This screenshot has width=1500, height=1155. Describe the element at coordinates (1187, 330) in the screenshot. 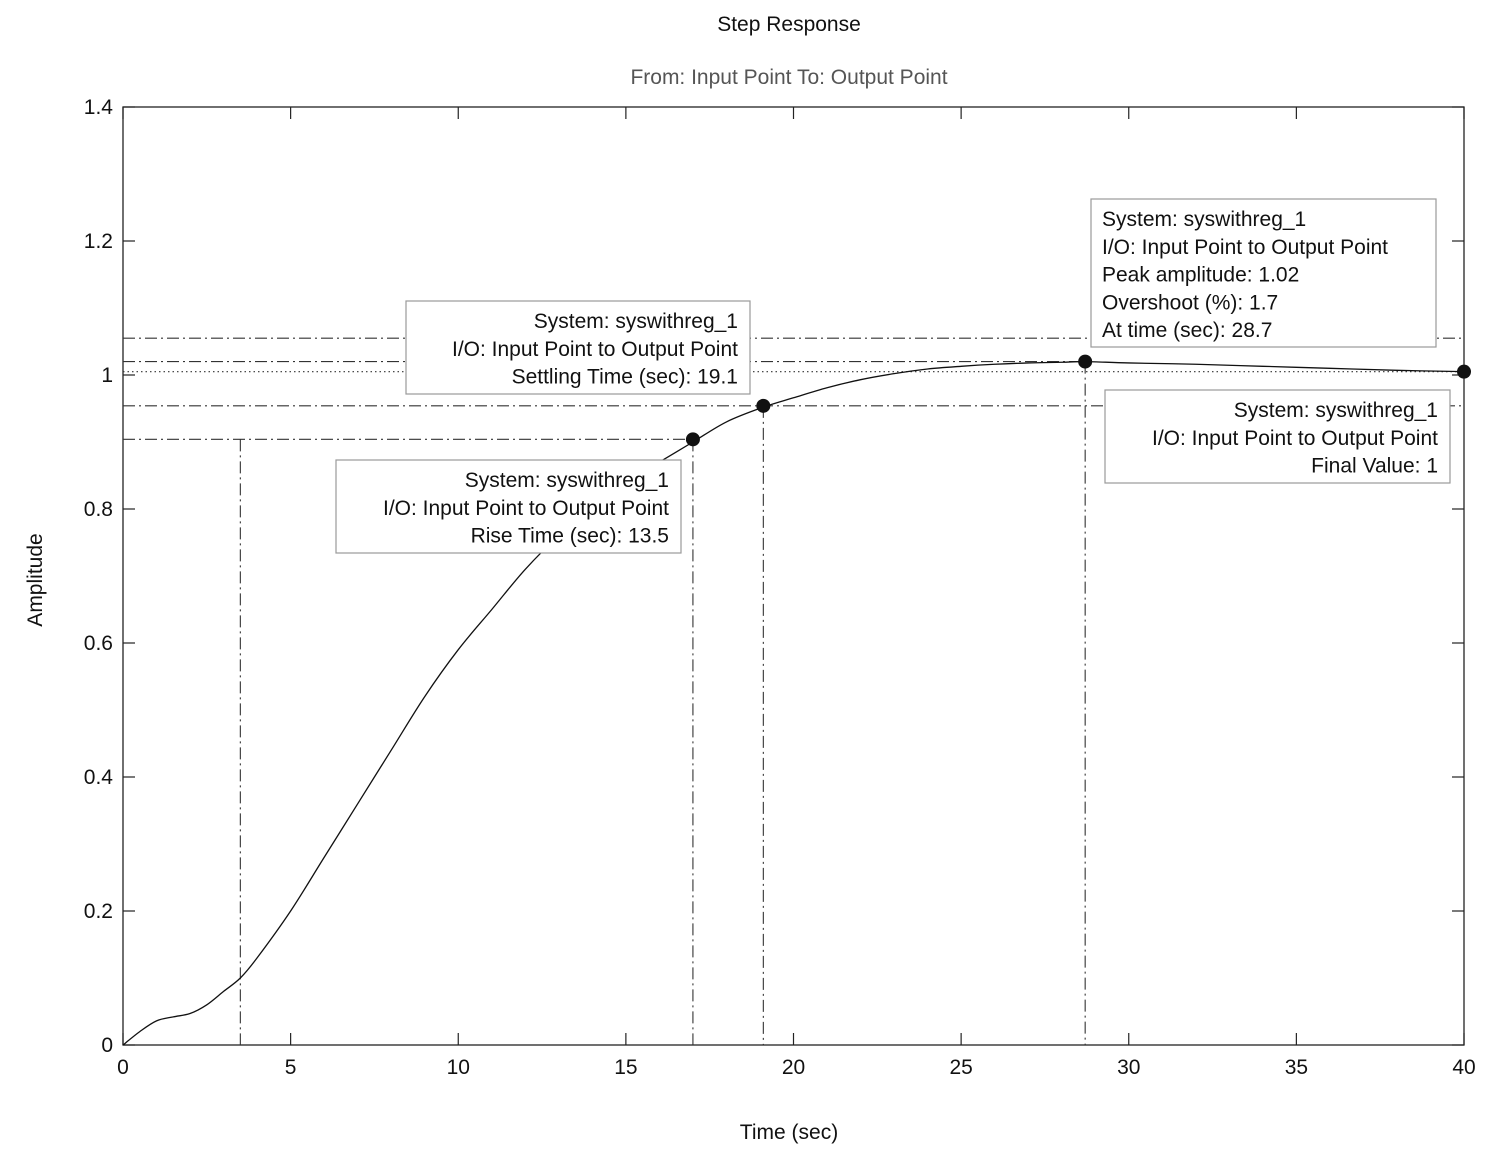

I see `peak-datatip-line: At time (sec): 28.7` at that location.